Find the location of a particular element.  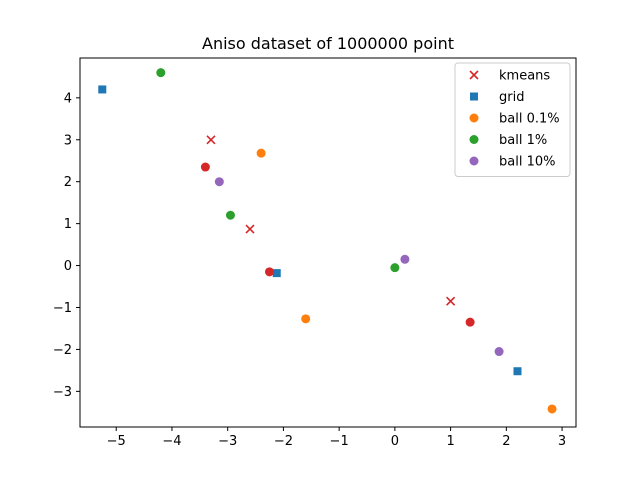

chart-title: Aniso dataset of 1000000 point is located at coordinates (328, 43).